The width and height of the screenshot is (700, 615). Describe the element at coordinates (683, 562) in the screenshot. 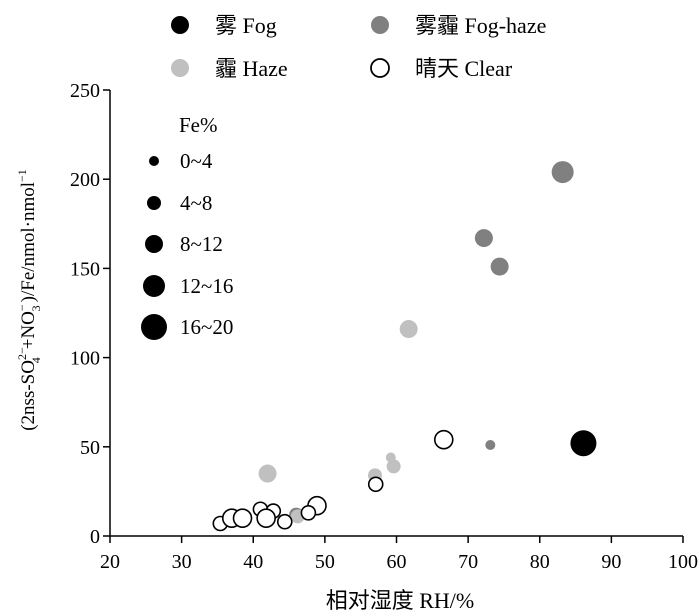

I see `x-tick-label: 100` at that location.